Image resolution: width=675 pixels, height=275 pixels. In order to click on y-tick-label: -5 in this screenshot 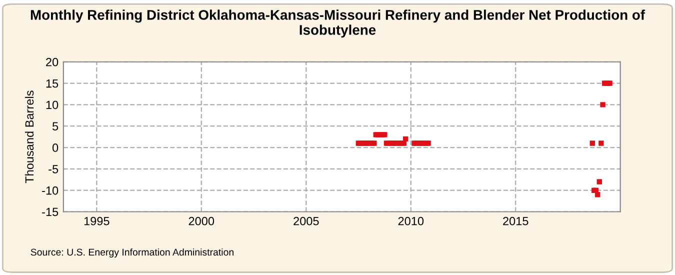, I will do `click(53, 169)`.